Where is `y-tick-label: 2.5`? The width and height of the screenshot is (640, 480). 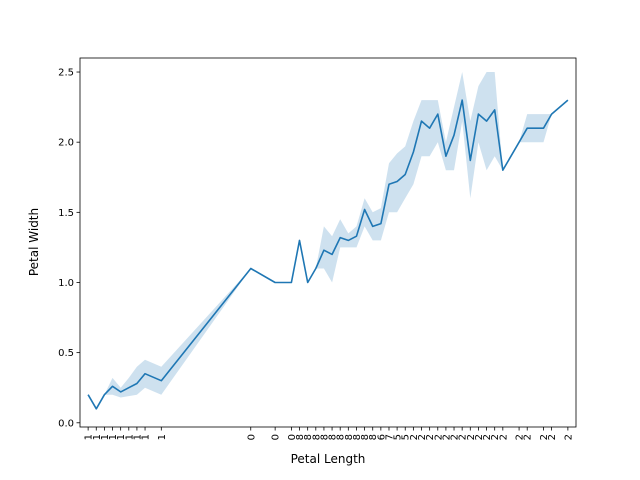
y-tick-label: 2.5 is located at coordinates (66, 73).